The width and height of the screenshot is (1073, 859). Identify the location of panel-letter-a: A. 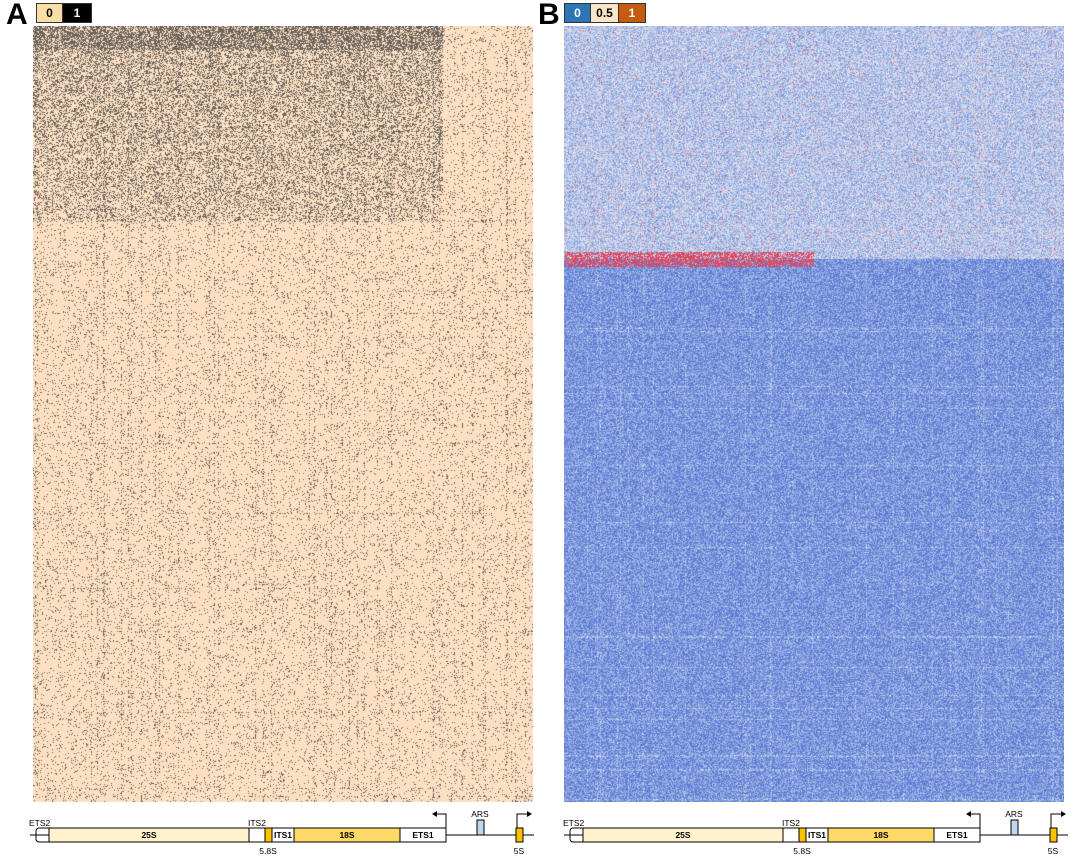
(17, 15).